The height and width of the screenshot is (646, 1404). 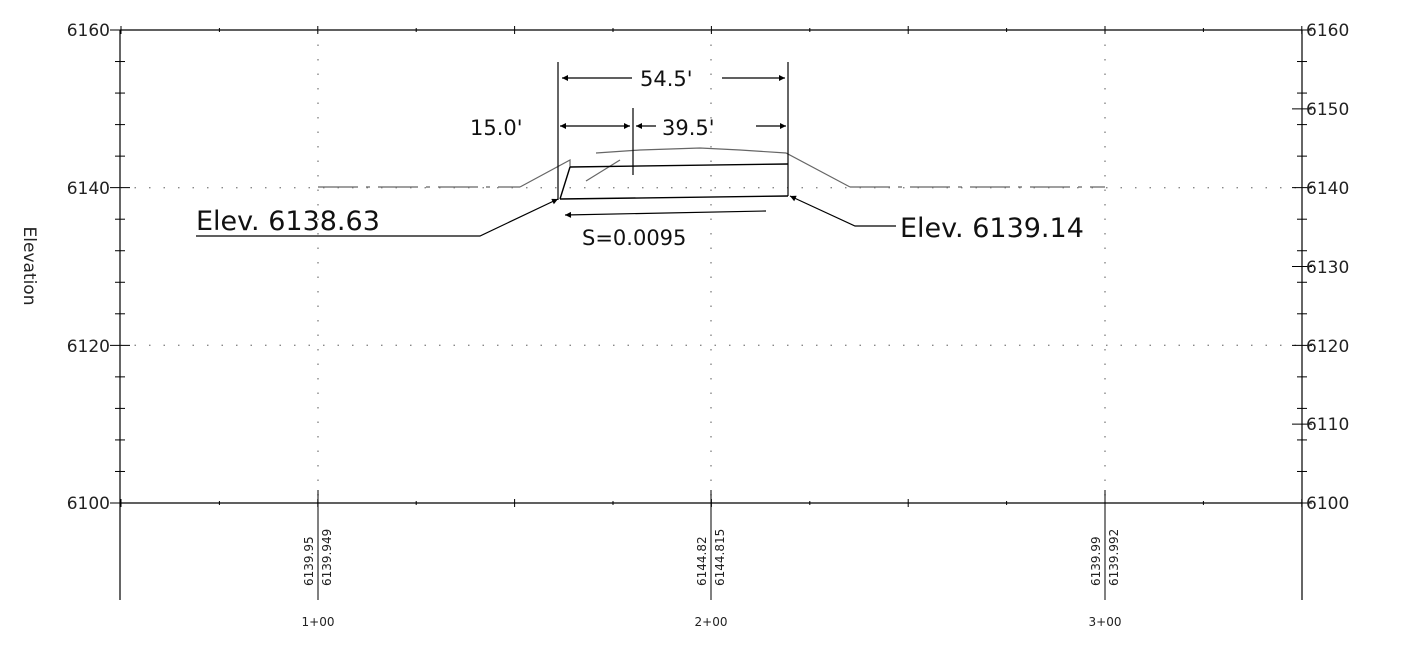 I want to click on dimension-lines, so click(x=673, y=131).